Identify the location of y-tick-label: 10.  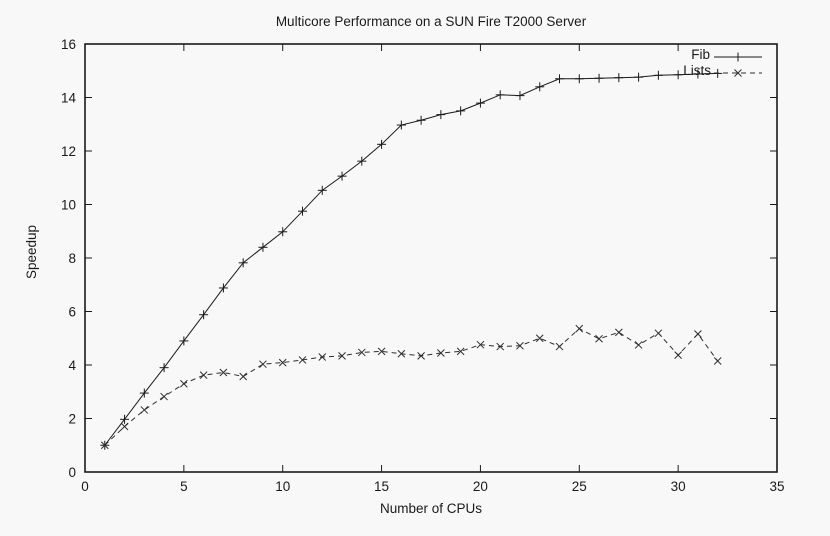
(68, 205).